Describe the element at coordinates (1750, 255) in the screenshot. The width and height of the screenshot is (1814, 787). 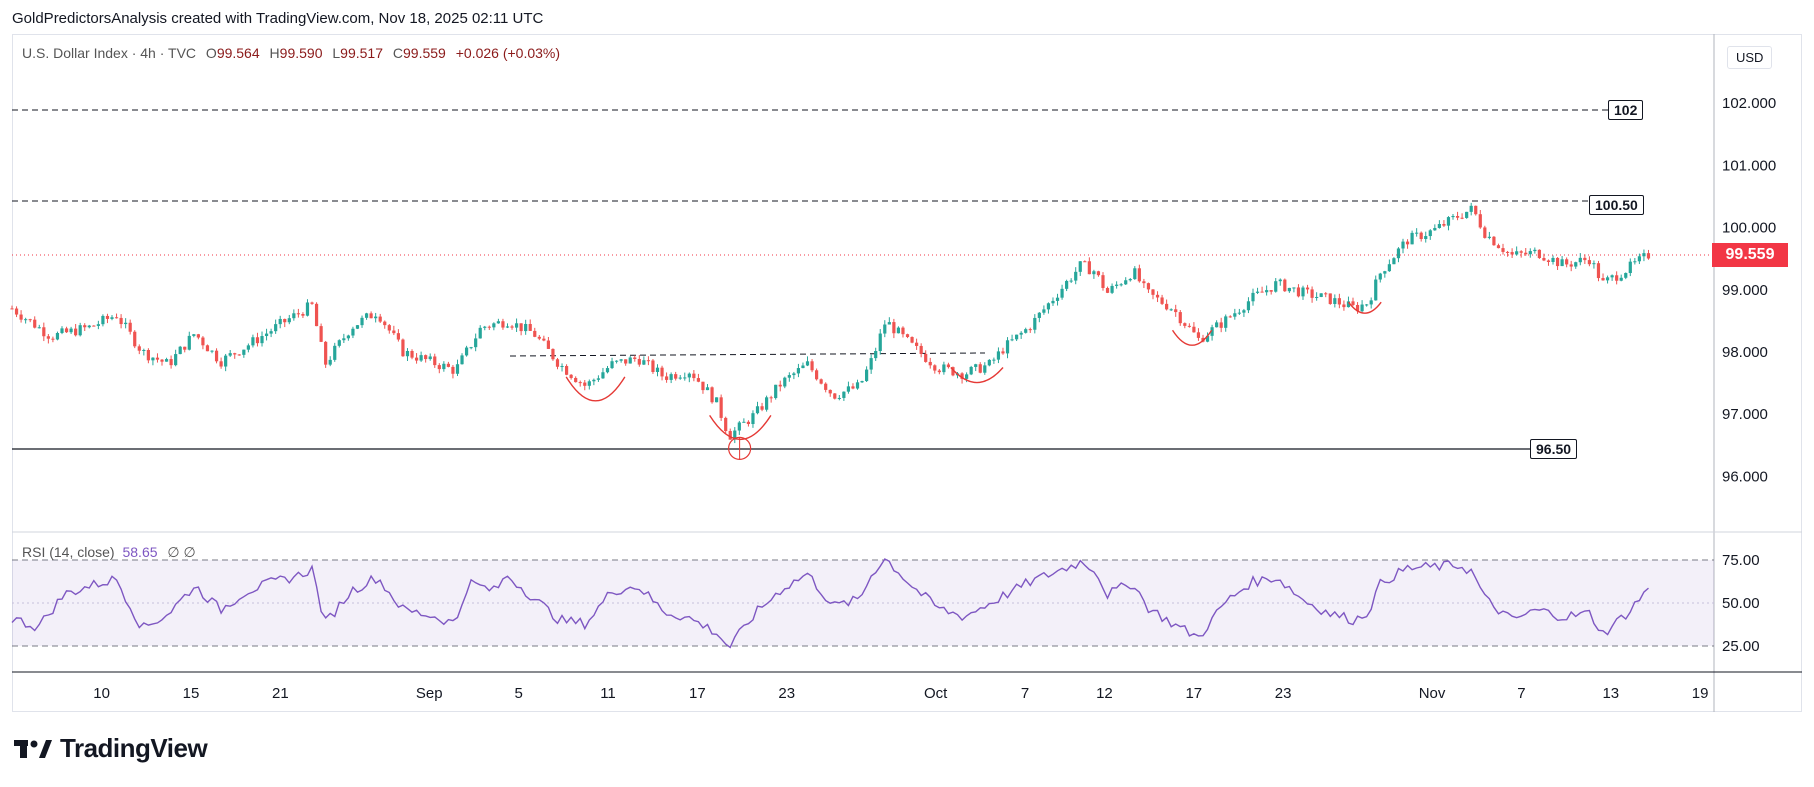
I see `last-price-tag: 99.559` at that location.